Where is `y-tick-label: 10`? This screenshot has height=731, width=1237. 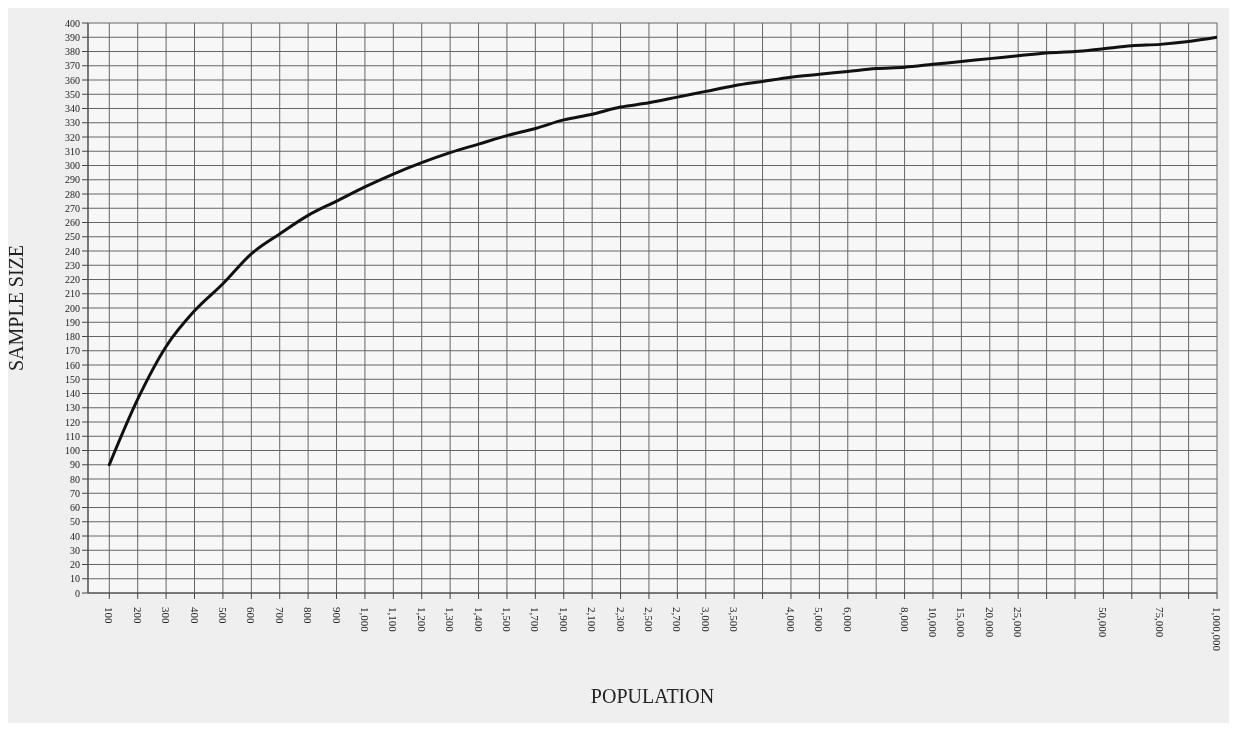 y-tick-label: 10 is located at coordinates (75, 579).